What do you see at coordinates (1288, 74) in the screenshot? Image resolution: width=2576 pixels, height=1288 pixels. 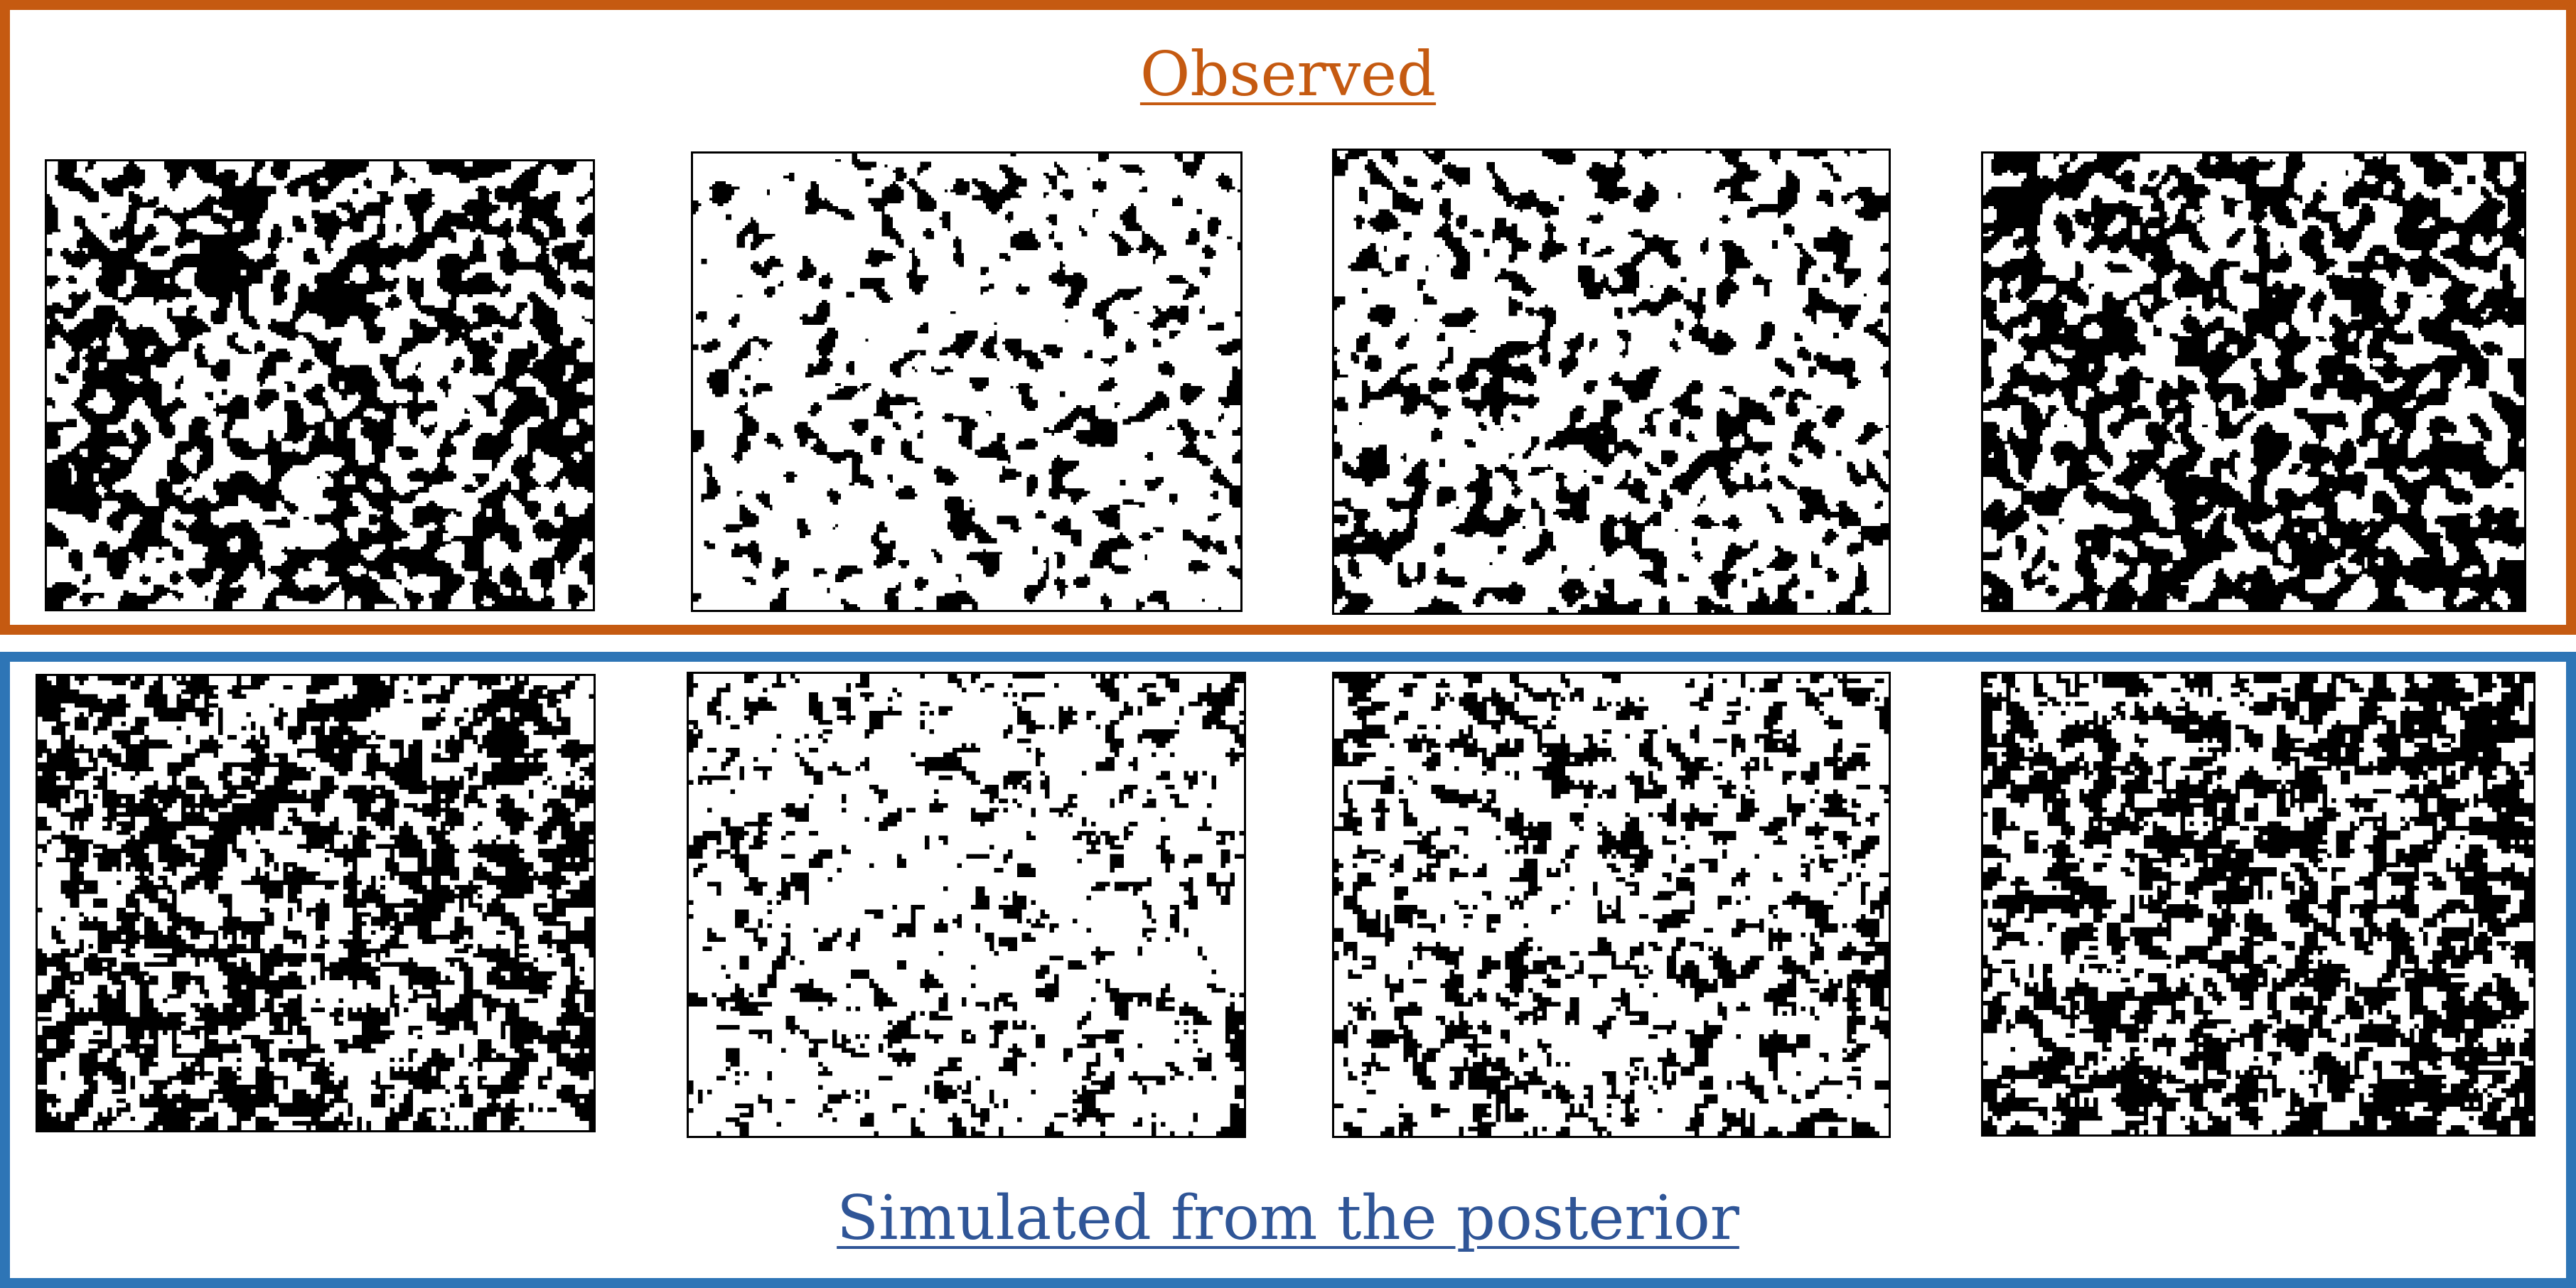 I see `observed-title: Observed` at bounding box center [1288, 74].